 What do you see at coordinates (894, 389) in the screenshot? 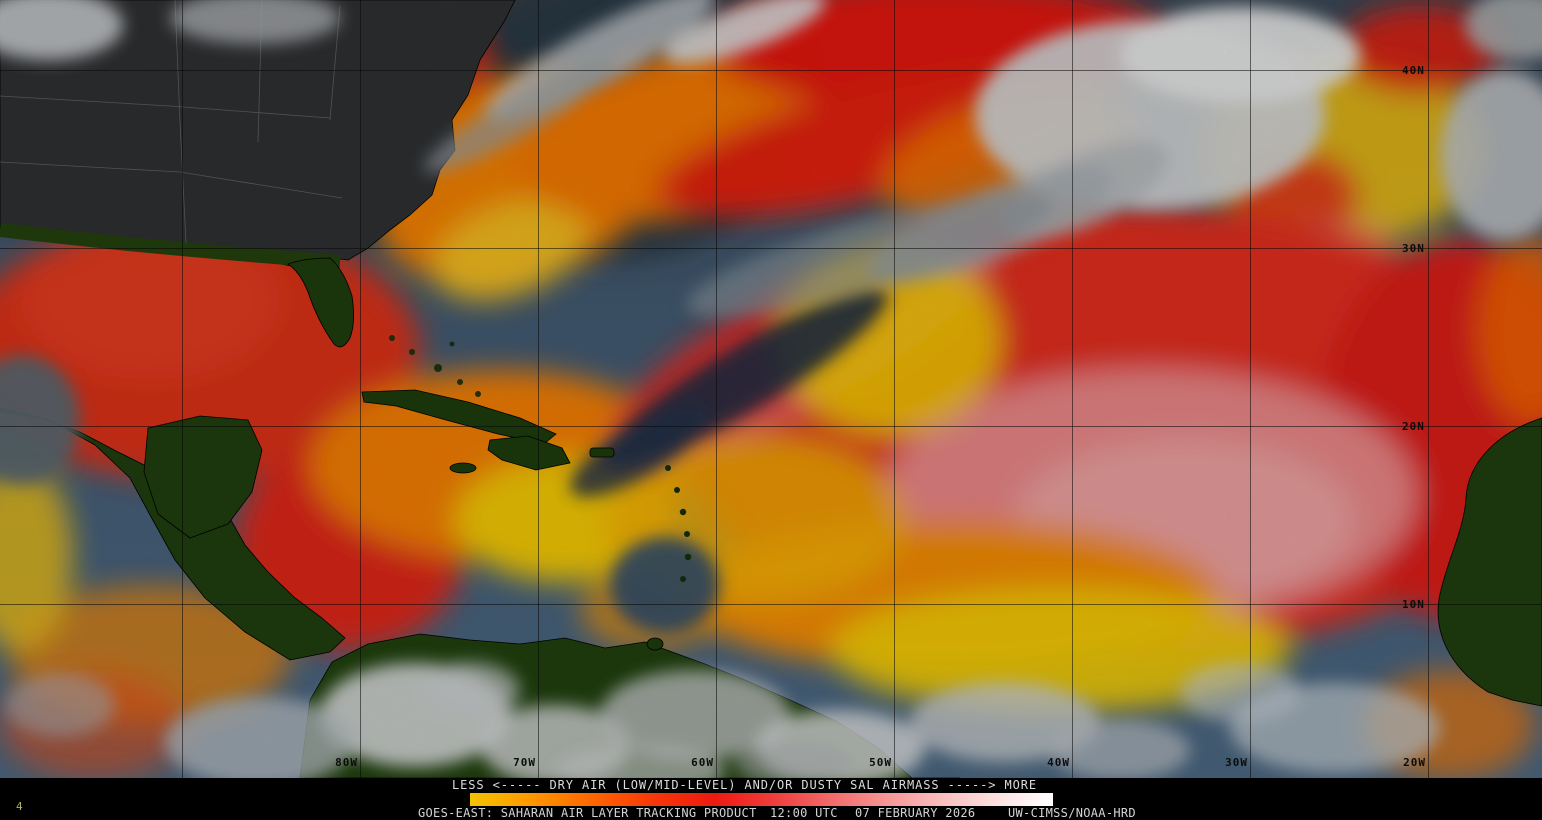
I see `meridian-line-50W` at bounding box center [894, 389].